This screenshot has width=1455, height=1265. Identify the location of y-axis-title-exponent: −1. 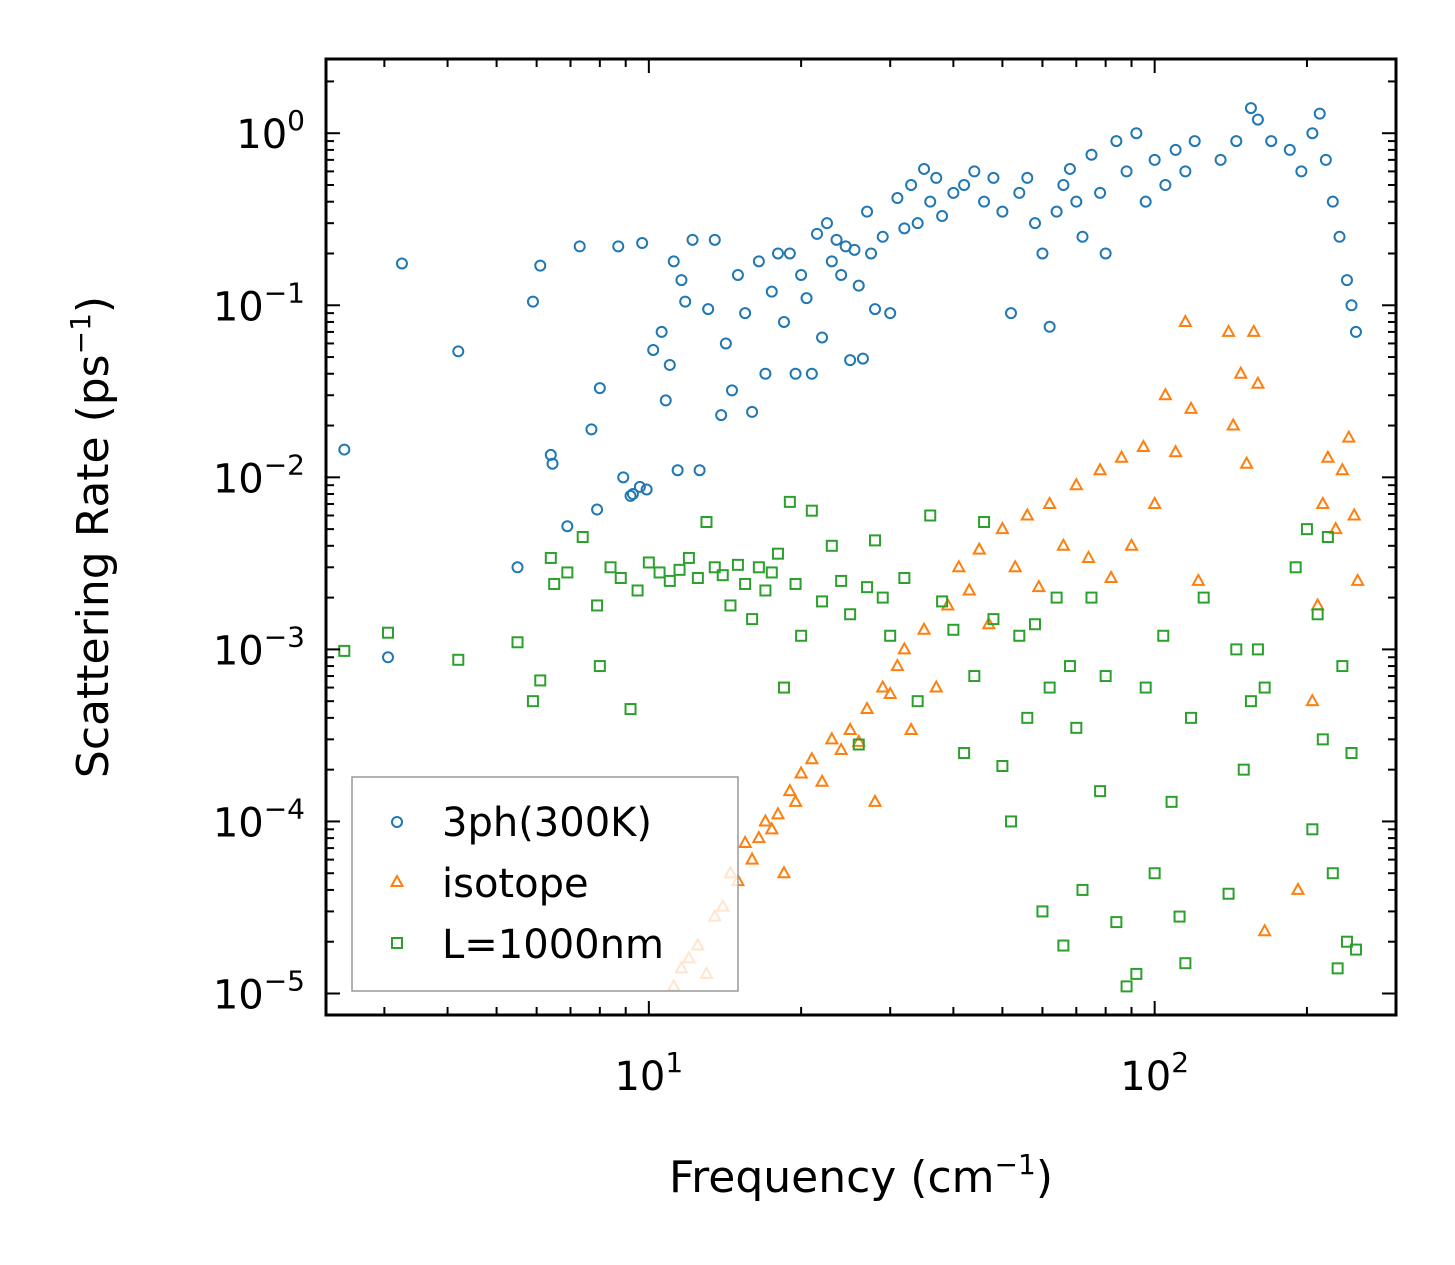
(80, 333).